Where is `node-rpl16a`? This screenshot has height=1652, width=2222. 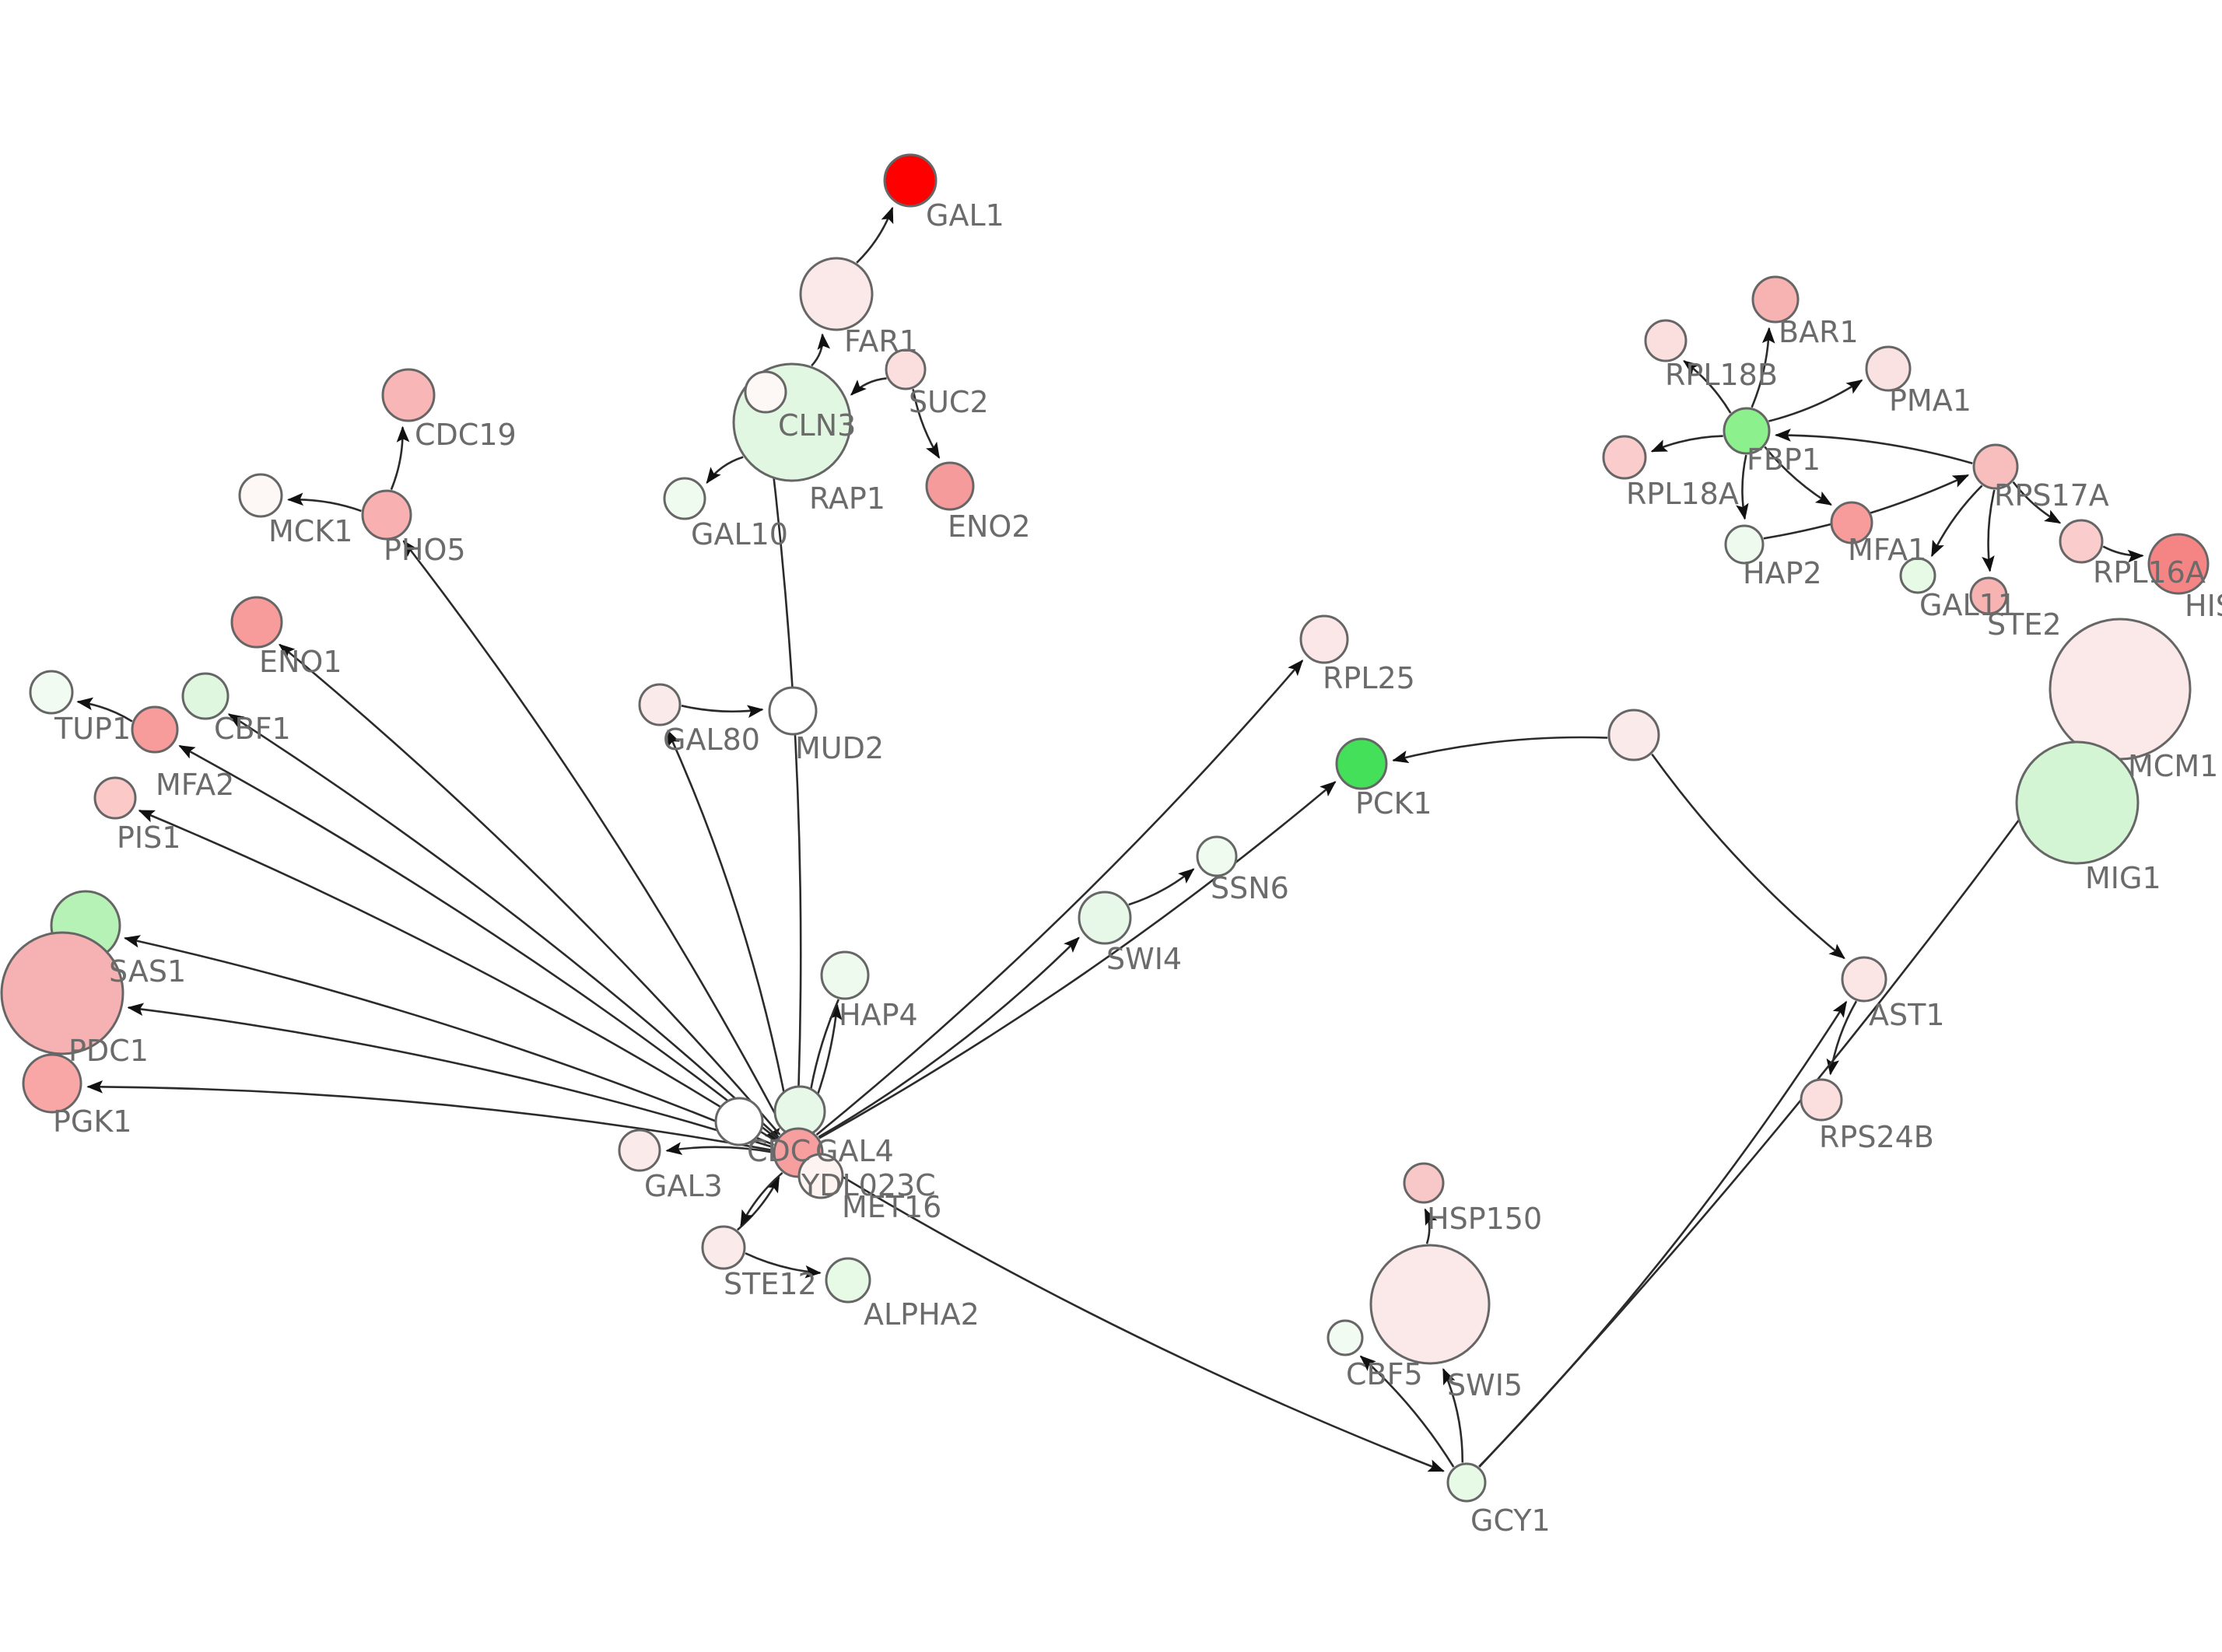 node-rpl16a is located at coordinates (2081, 542).